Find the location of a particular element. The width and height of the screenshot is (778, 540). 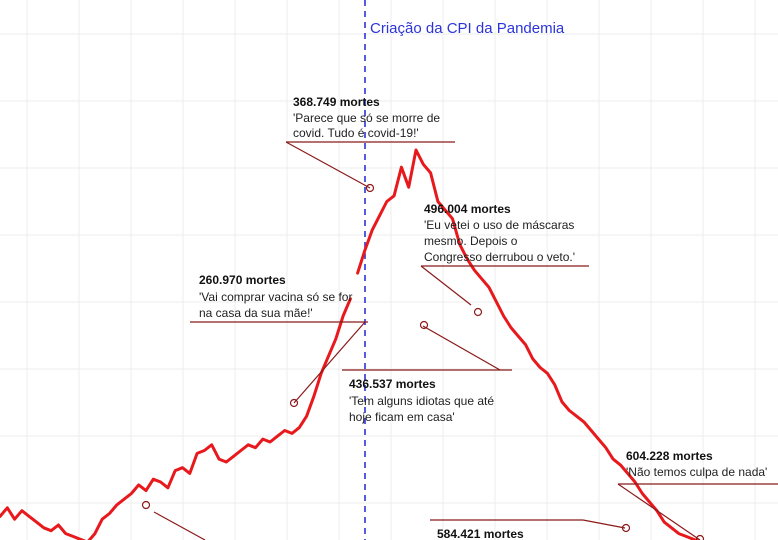

annotation-title: 604.228 mortes is located at coordinates (669, 456).